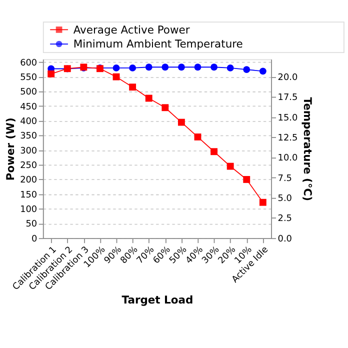 The height and width of the screenshot is (348, 348). I want to click on y-tick-label: 250, so click(29, 165).